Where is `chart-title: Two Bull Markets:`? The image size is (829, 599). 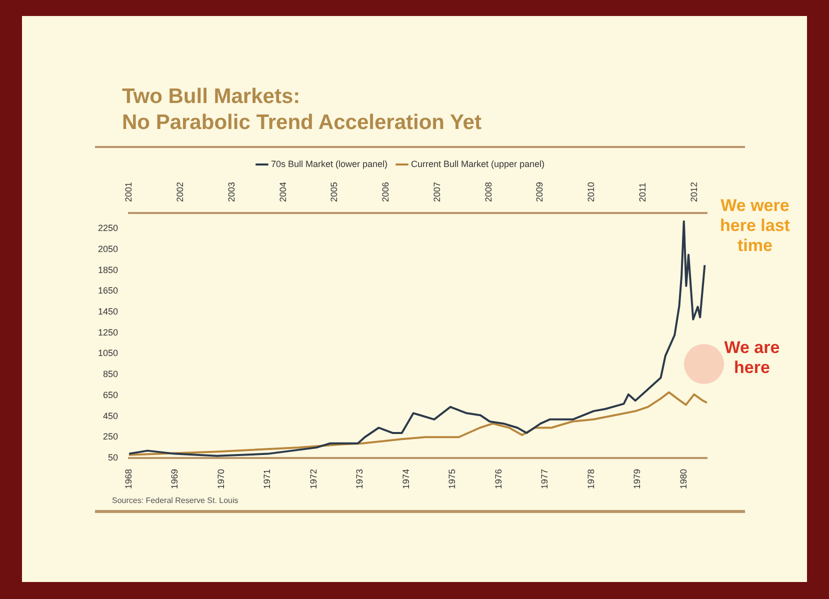 chart-title: Two Bull Markets: is located at coordinates (212, 97).